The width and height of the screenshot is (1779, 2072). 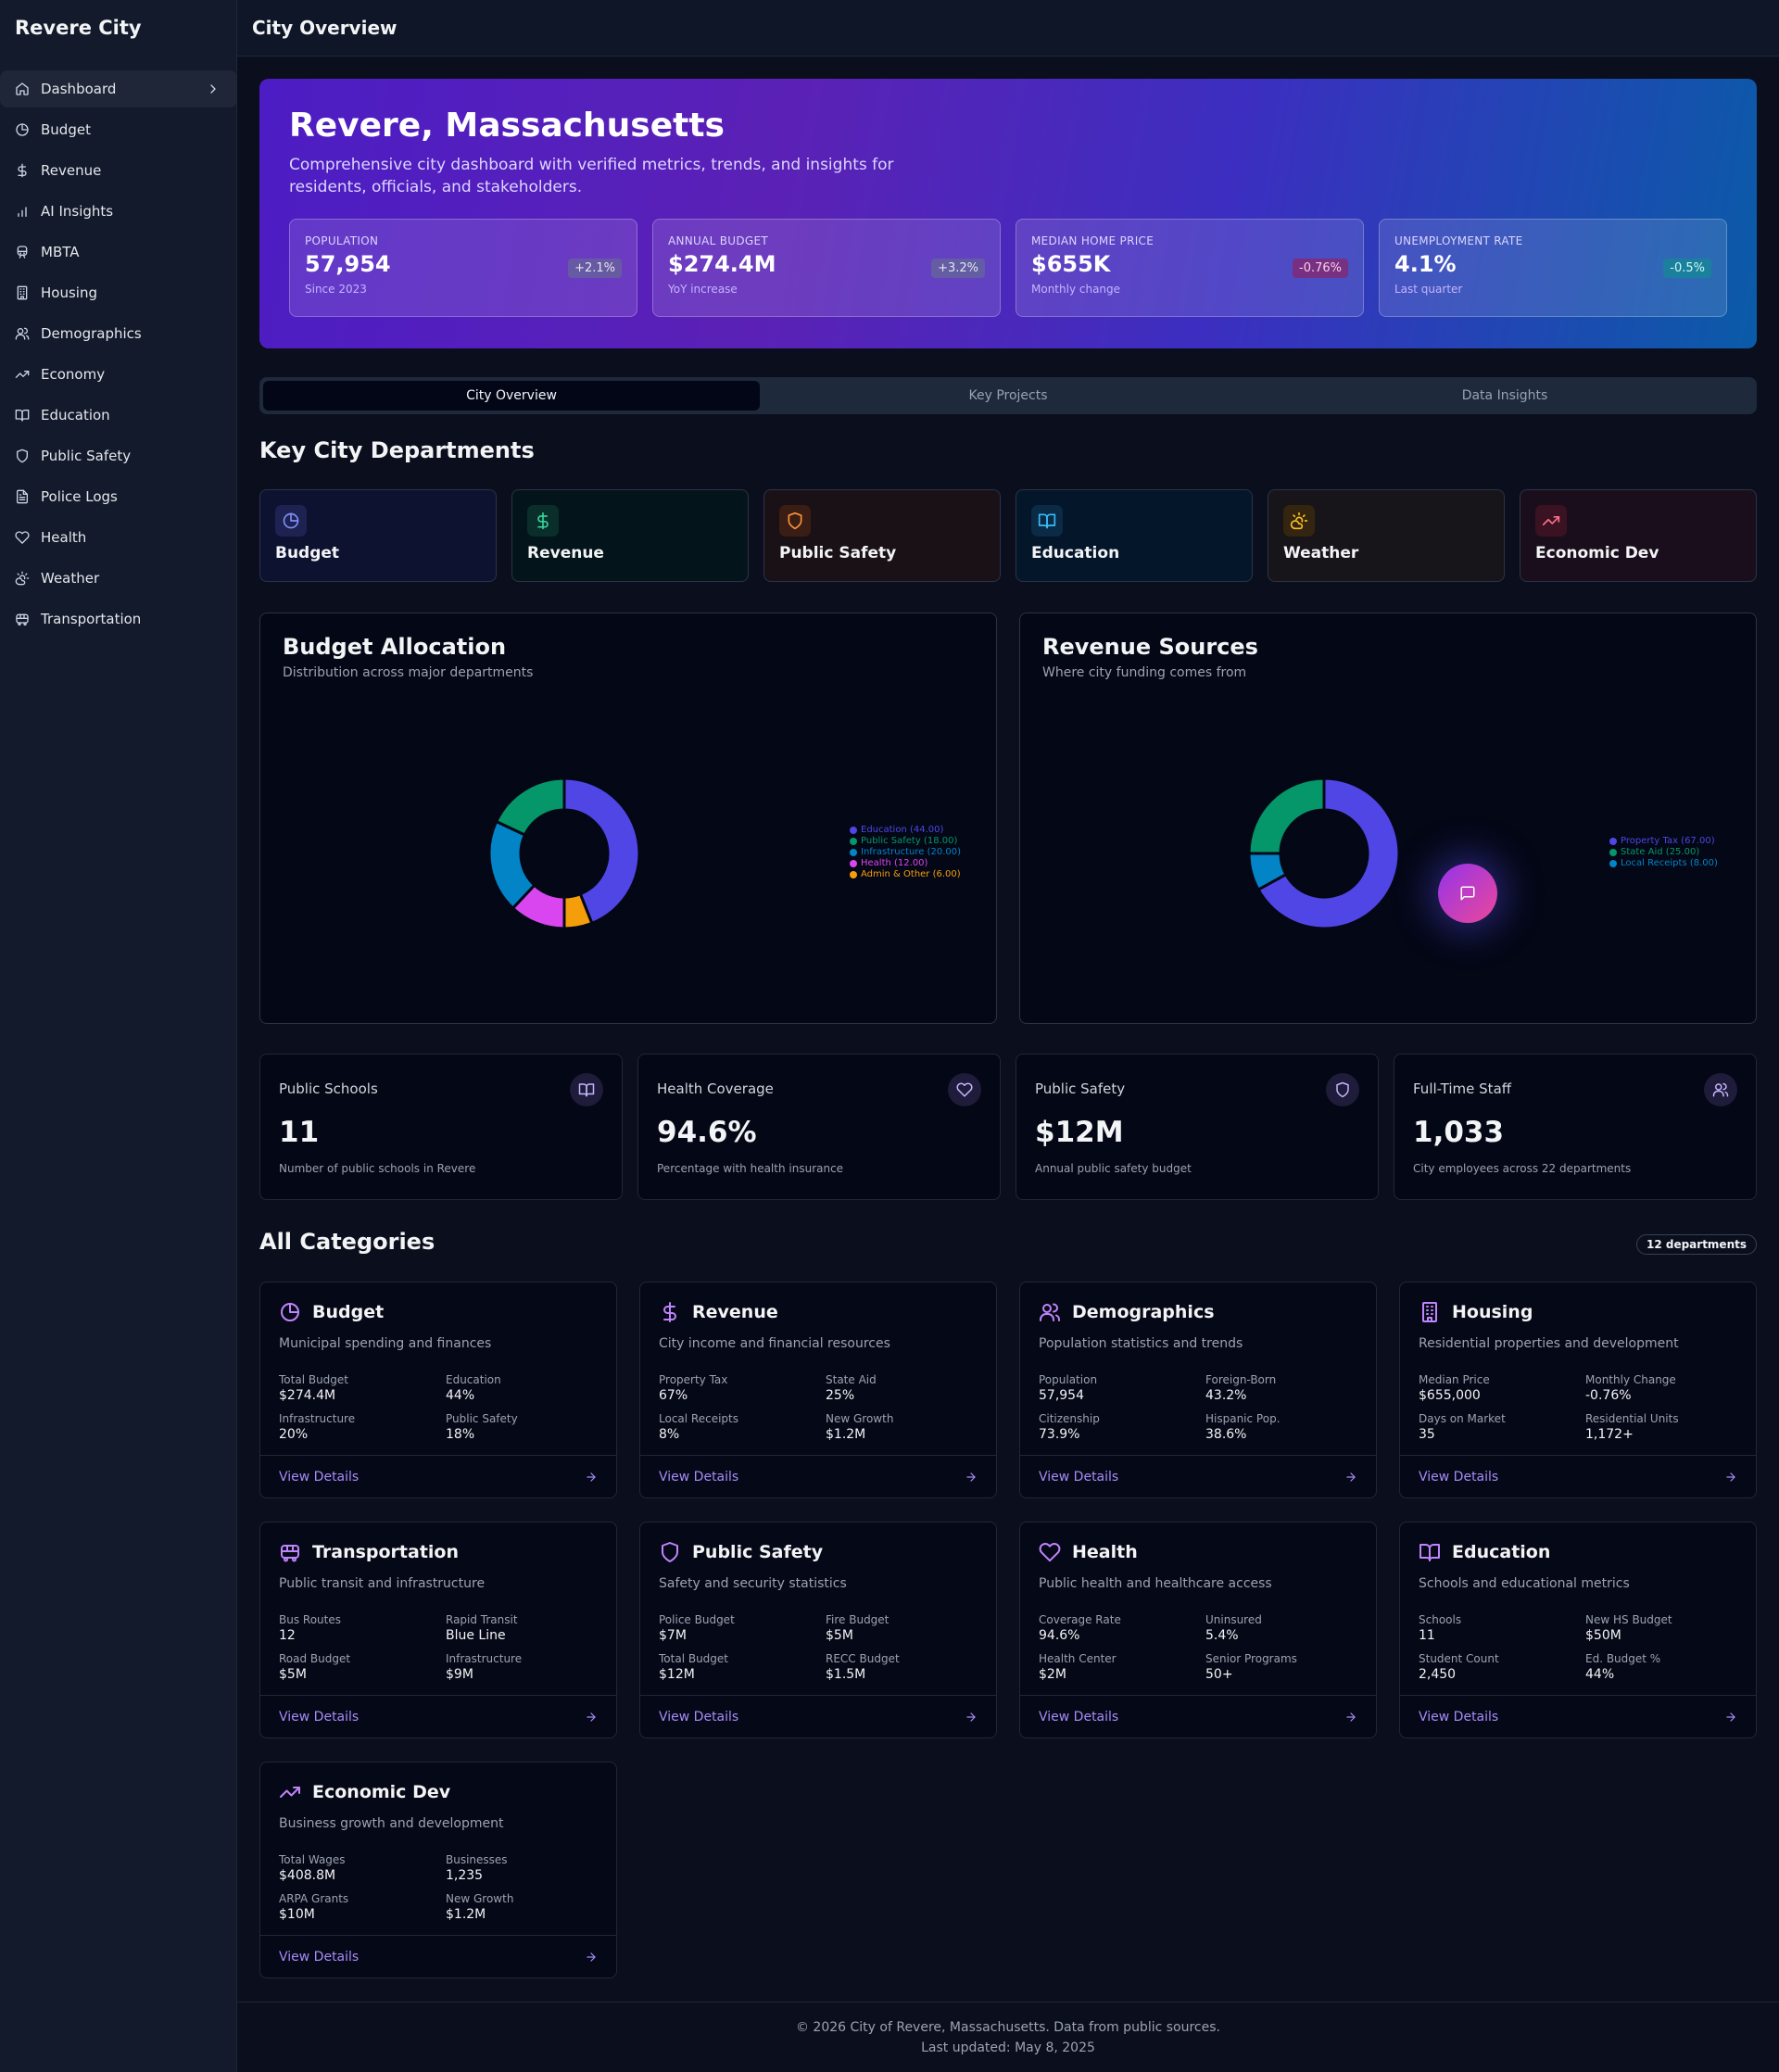 What do you see at coordinates (362, 1388) in the screenshot?
I see `category-stat: Total Budget $274.4M` at bounding box center [362, 1388].